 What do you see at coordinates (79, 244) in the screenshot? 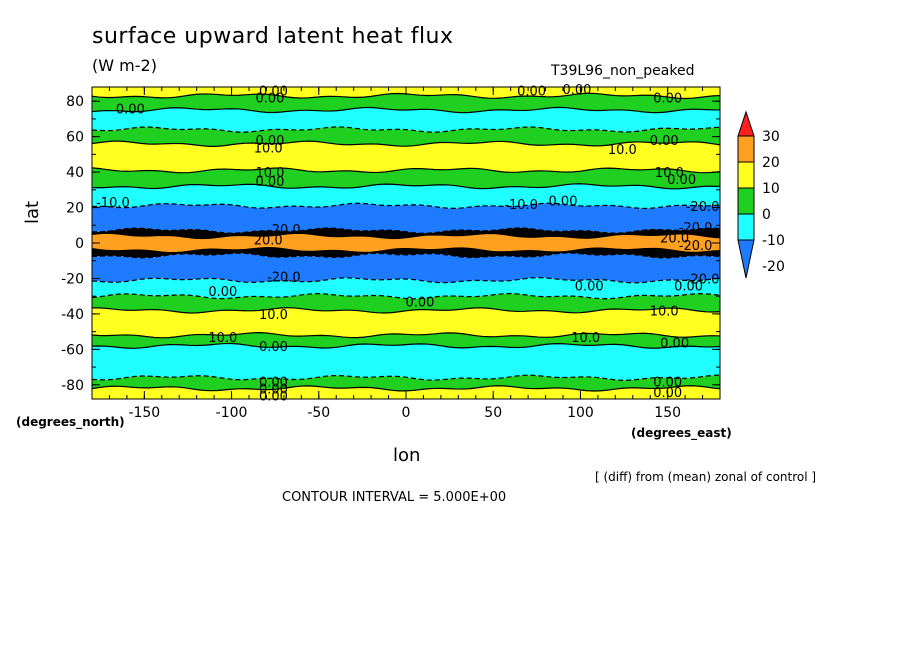
I see `y-tick-label-4: 0` at bounding box center [79, 244].